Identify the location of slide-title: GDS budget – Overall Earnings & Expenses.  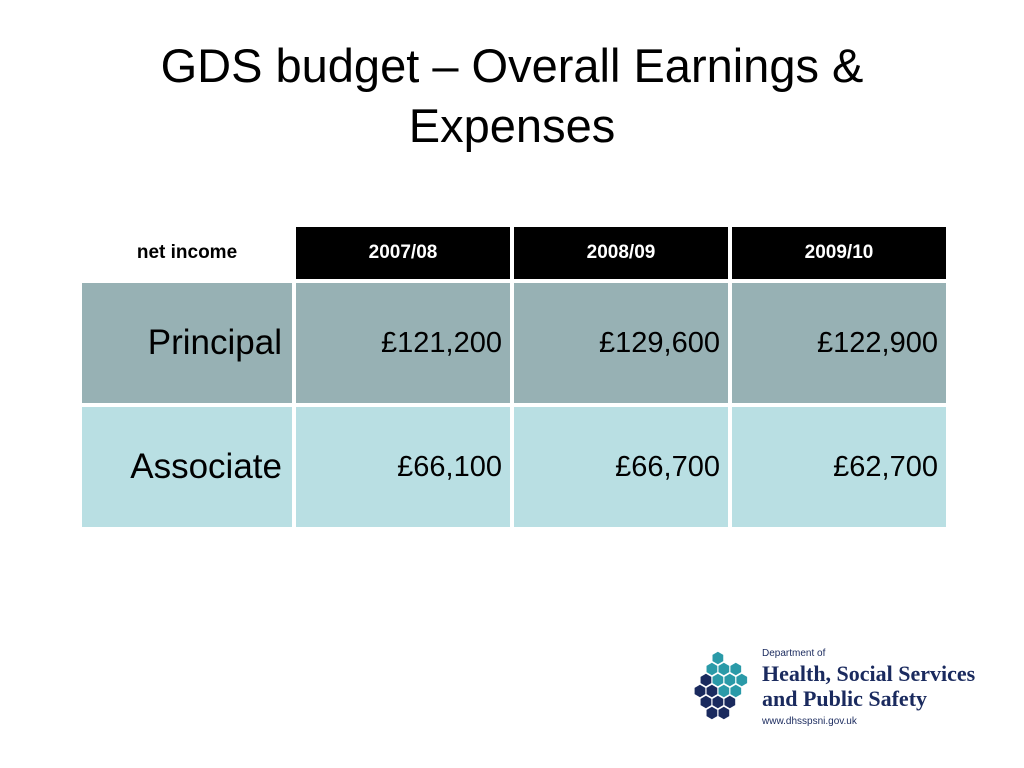
(512, 96).